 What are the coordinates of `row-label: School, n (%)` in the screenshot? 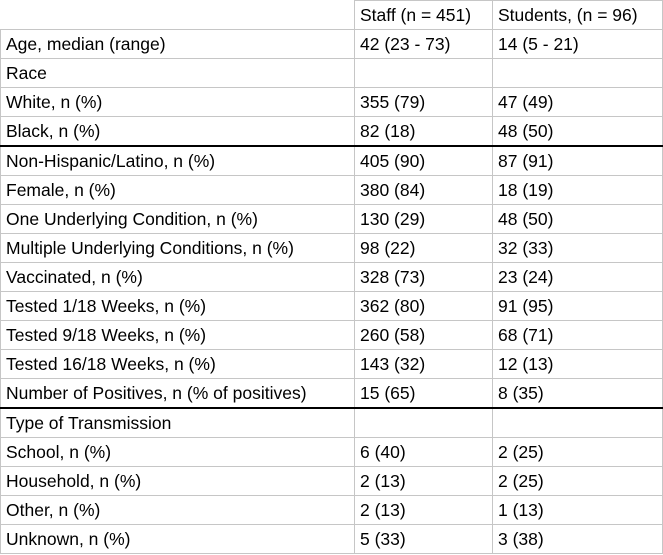 It's located at (177, 452).